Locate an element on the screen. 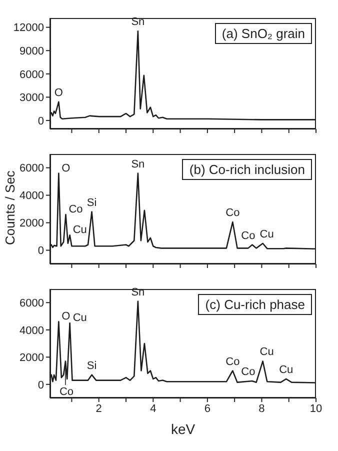 The width and height of the screenshot is (338, 451). y-axis-title: Counts / Sec is located at coordinates (10, 207).